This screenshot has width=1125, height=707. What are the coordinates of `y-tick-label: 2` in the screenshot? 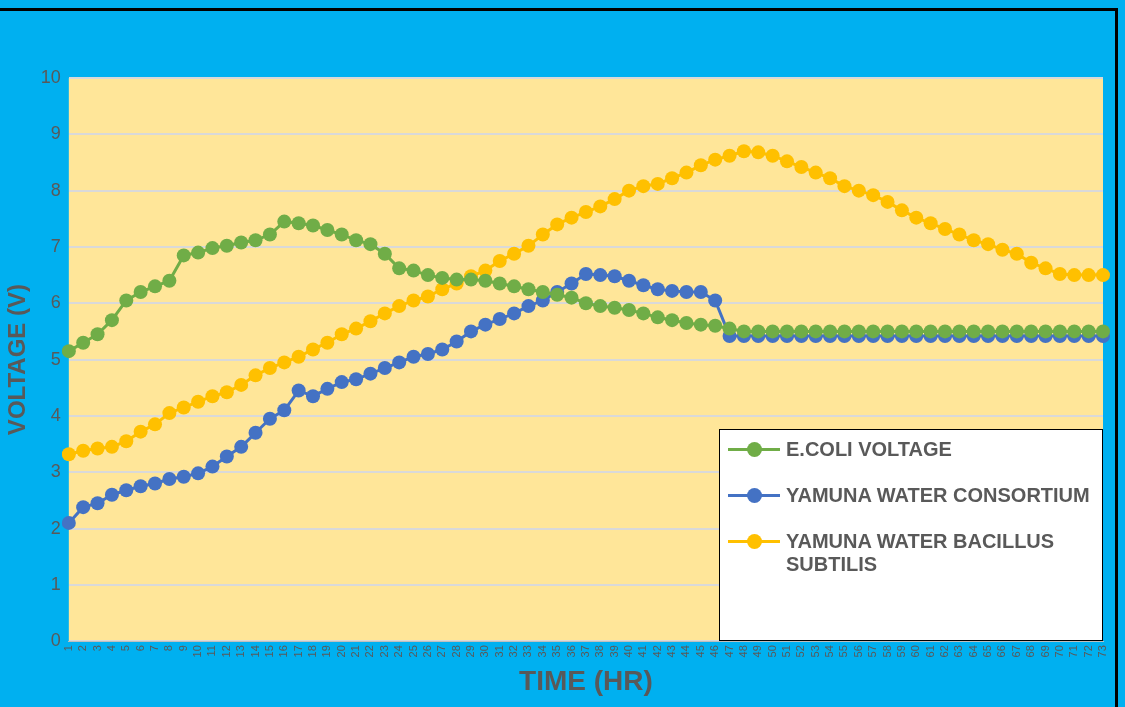 It's located at (55, 527).